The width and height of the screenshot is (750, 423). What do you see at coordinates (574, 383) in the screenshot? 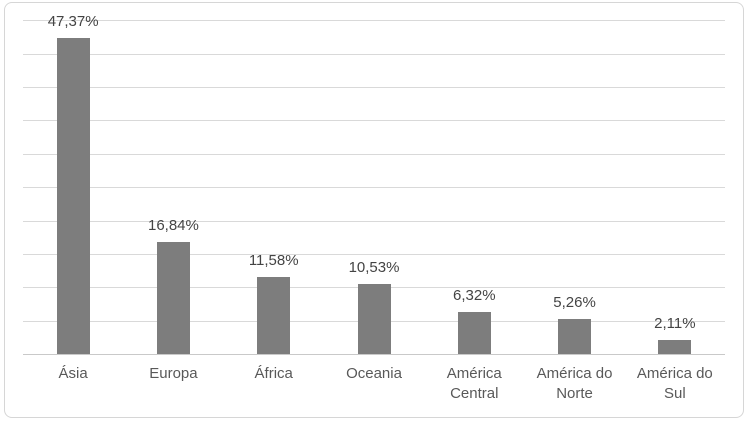
I see `category-label-america-do-norte: América do Norte` at bounding box center [574, 383].